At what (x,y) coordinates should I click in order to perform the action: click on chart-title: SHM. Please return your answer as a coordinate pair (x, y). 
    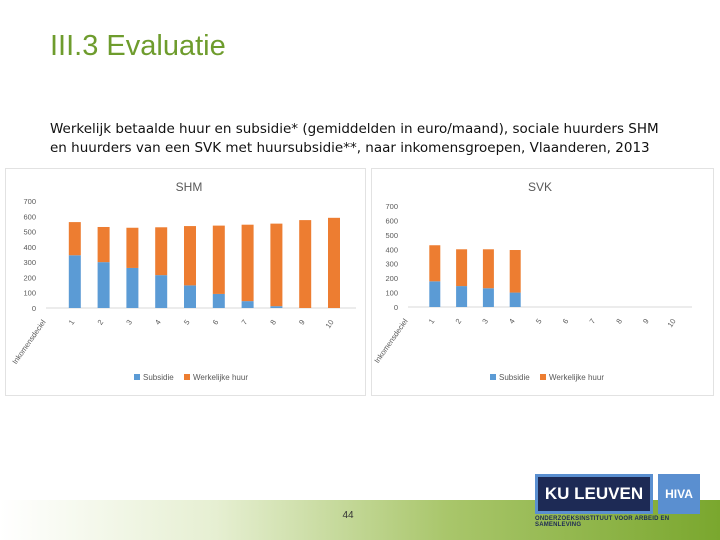
    Looking at the image, I should click on (189, 187).